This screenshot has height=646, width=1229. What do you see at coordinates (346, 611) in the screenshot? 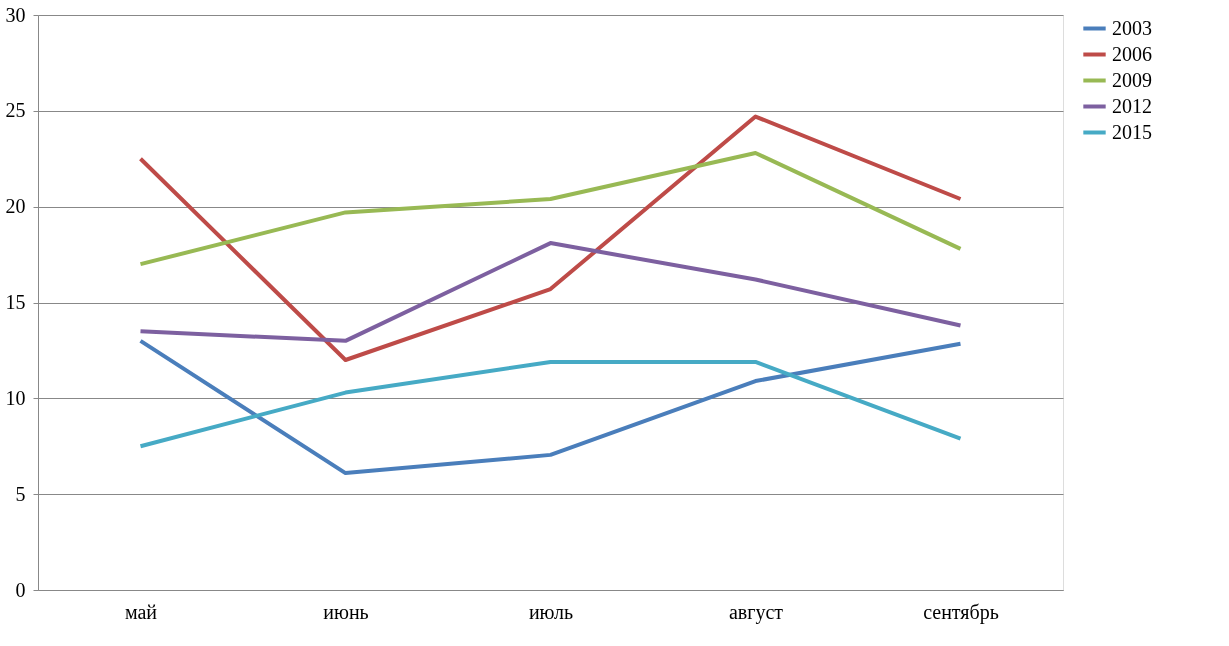
I see `x-tick-label: июнь` at bounding box center [346, 611].